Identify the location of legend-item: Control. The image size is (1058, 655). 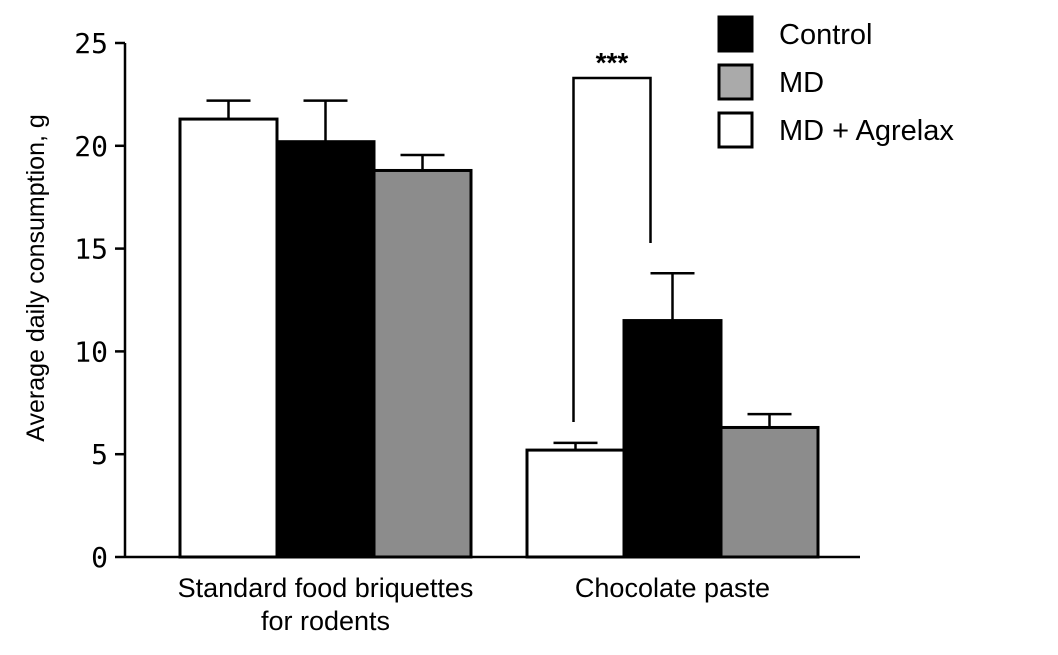
(795, 34).